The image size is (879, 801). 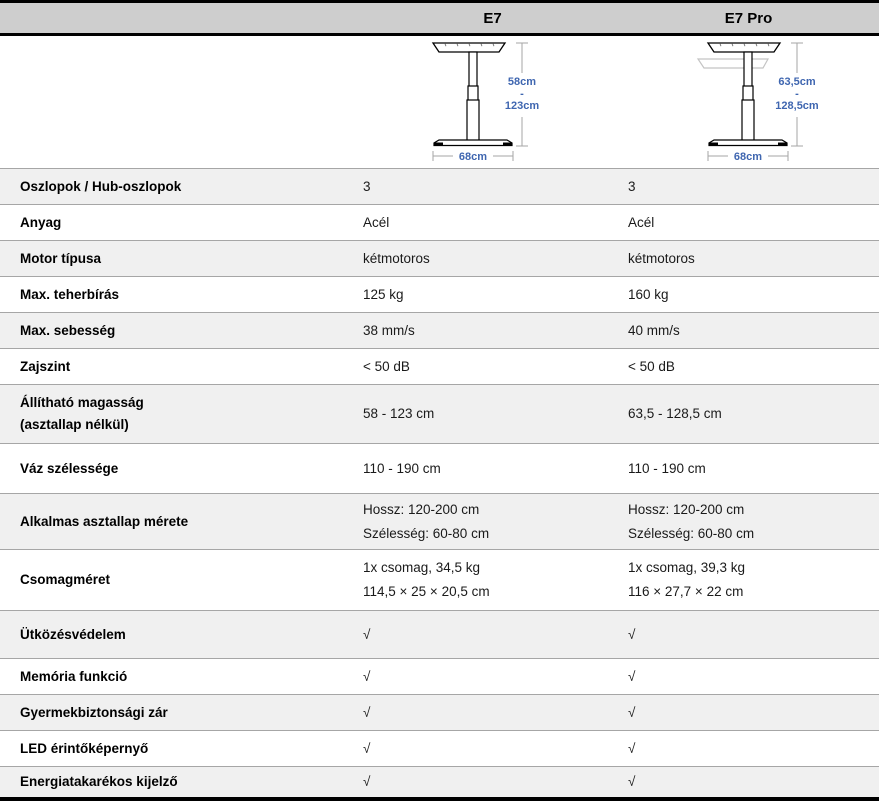 I want to click on spec-row-material: Anyag Acél Acél, so click(x=439, y=222).